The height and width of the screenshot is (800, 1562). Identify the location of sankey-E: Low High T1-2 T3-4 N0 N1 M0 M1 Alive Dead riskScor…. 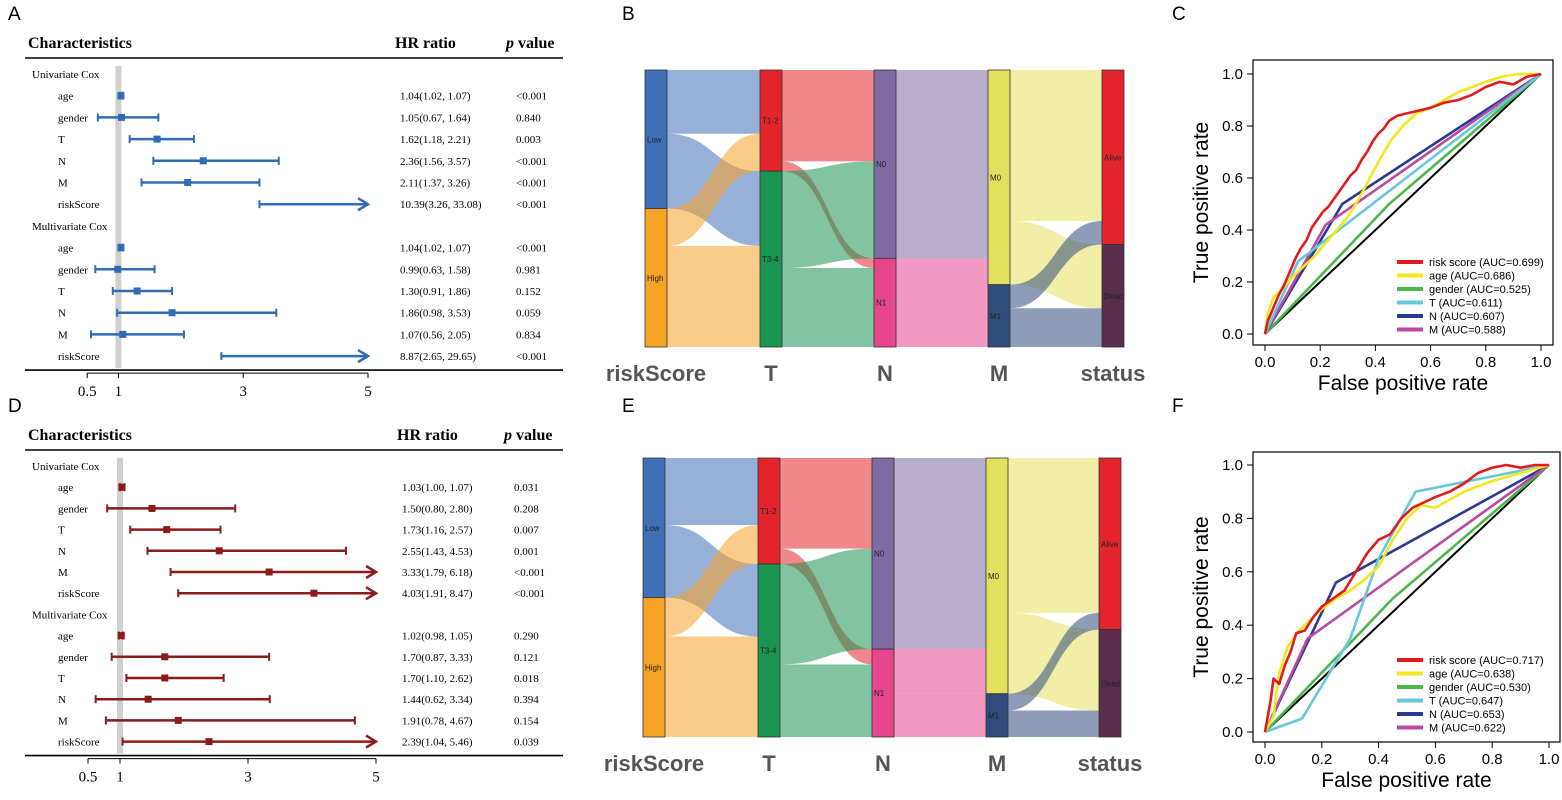
(873, 616).